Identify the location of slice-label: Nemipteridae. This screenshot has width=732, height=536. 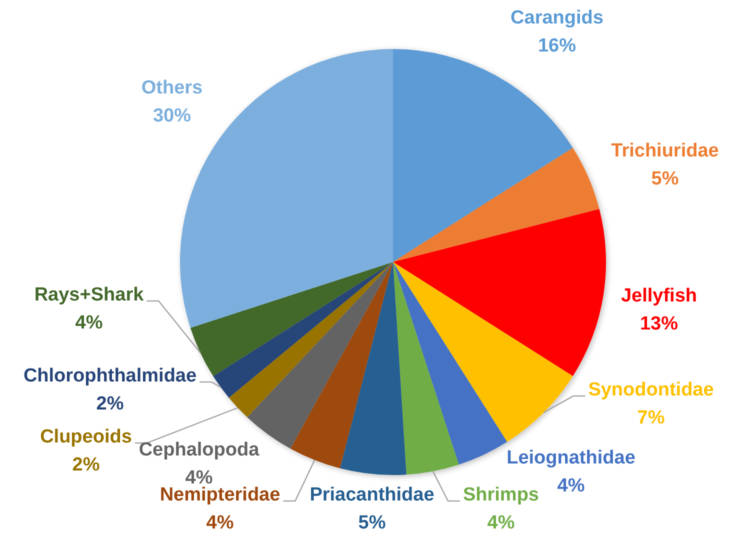
(220, 495).